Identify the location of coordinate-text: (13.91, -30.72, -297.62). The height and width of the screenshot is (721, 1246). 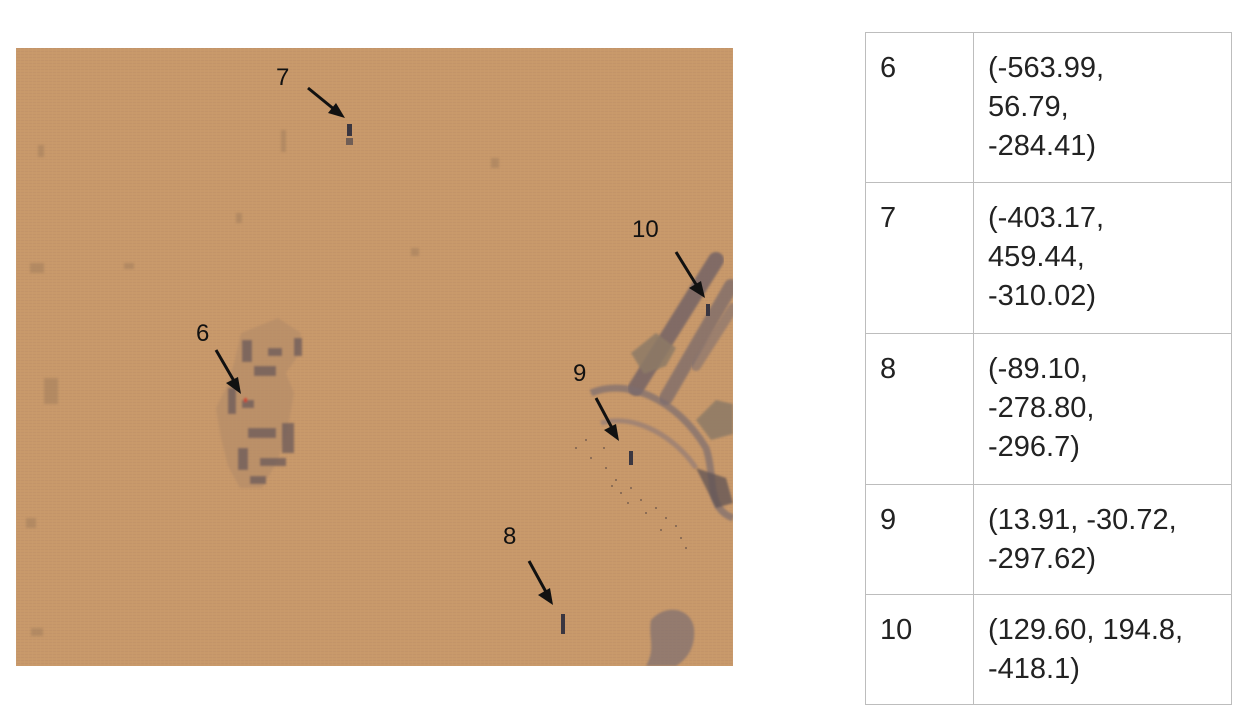
(1082, 539).